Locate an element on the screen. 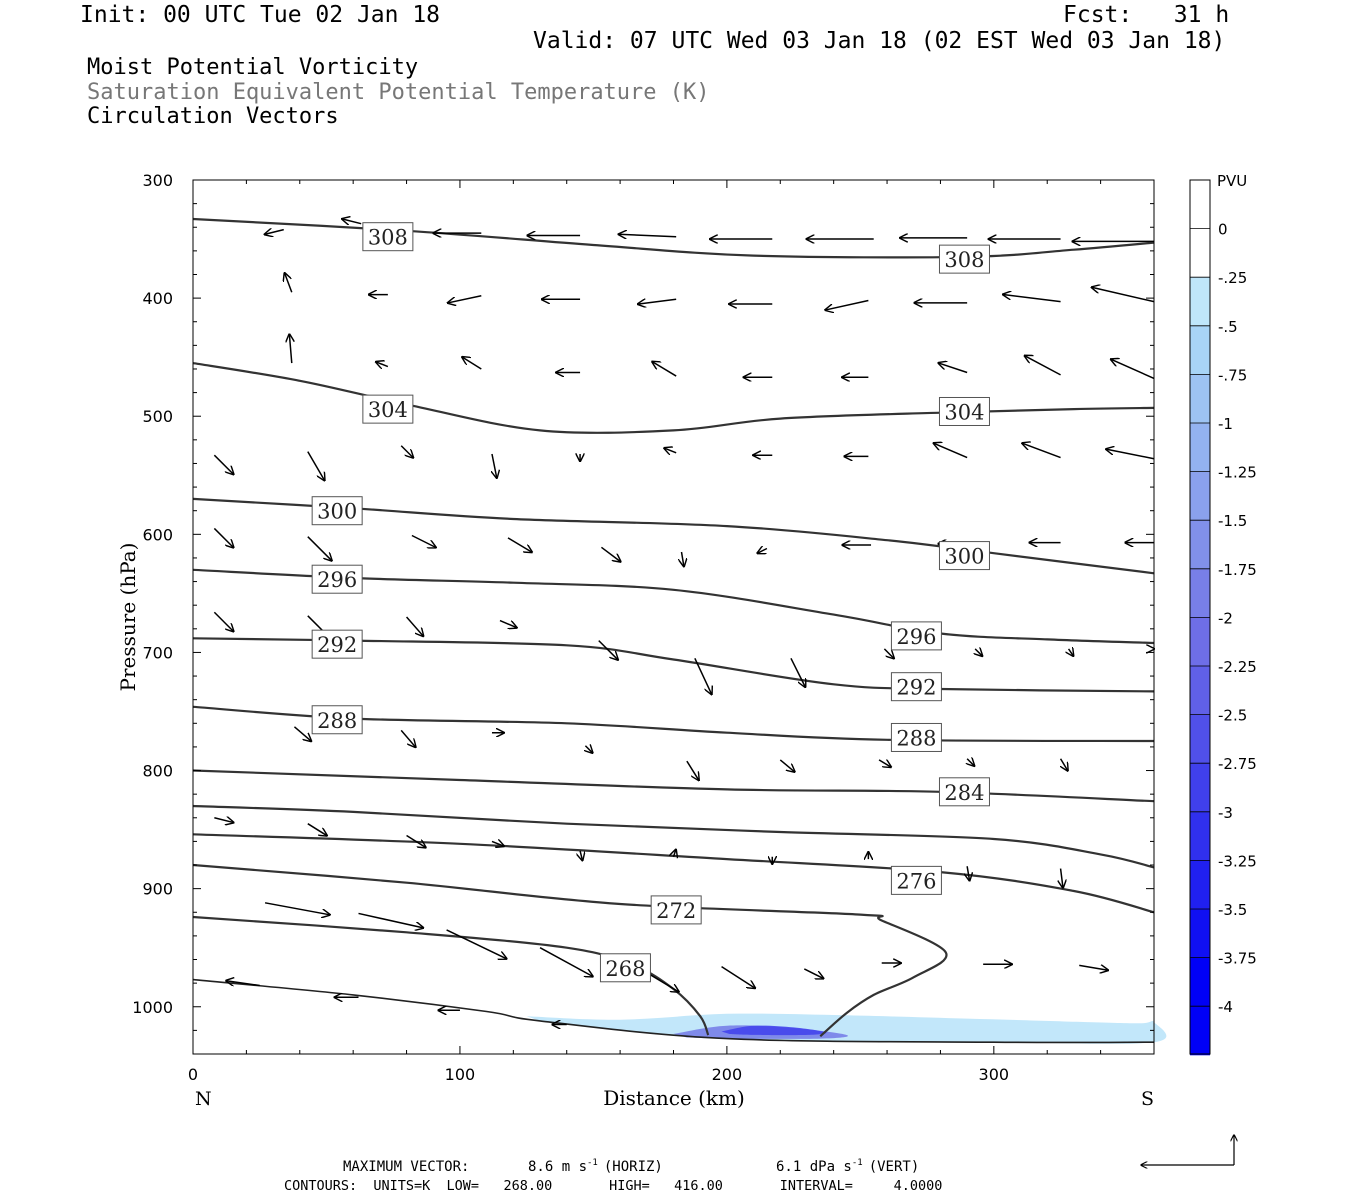 The height and width of the screenshot is (1200, 1350). contour-label-308: 308 is located at coordinates (388, 238).